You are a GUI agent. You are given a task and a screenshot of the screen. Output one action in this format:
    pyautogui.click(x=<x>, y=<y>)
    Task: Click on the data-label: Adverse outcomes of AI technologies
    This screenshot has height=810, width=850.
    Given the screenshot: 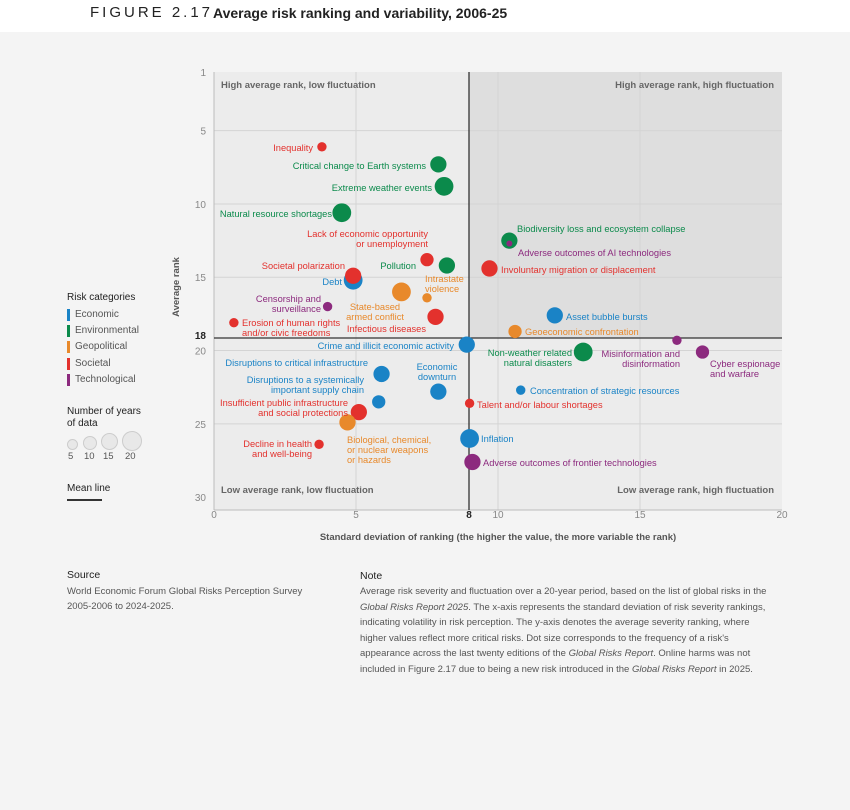 What is the action you would take?
    pyautogui.click(x=594, y=253)
    